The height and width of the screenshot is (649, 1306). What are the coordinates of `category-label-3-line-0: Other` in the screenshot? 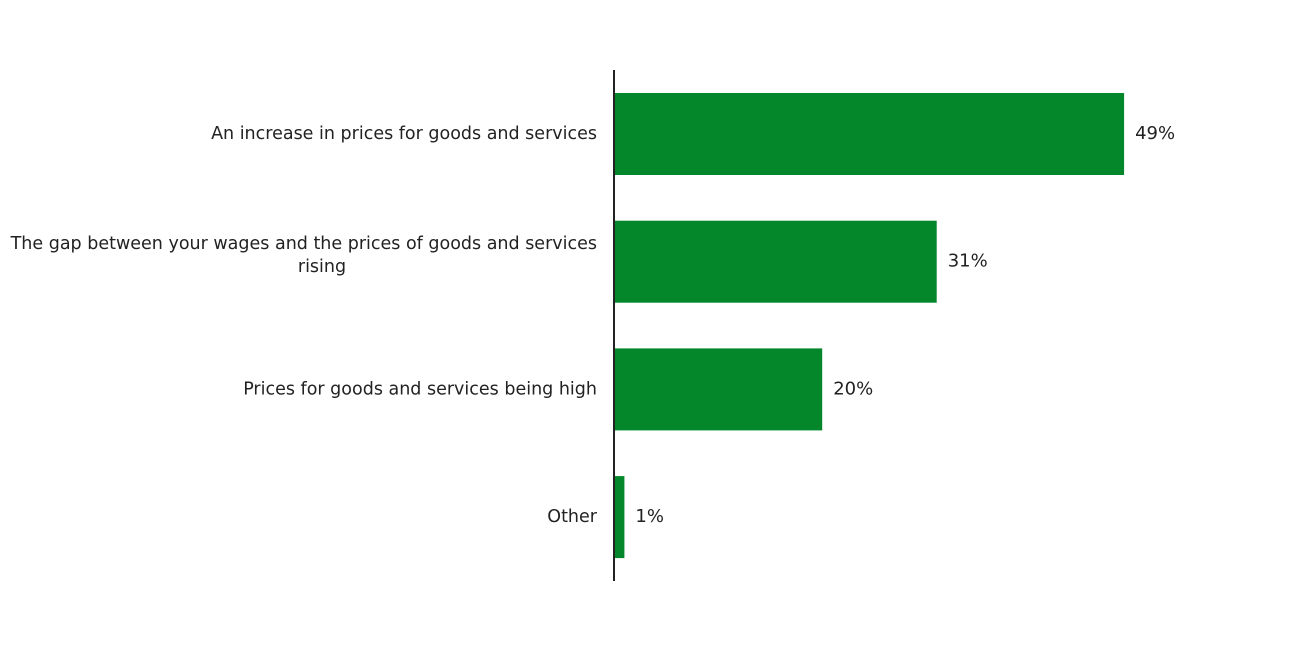 It's located at (572, 517).